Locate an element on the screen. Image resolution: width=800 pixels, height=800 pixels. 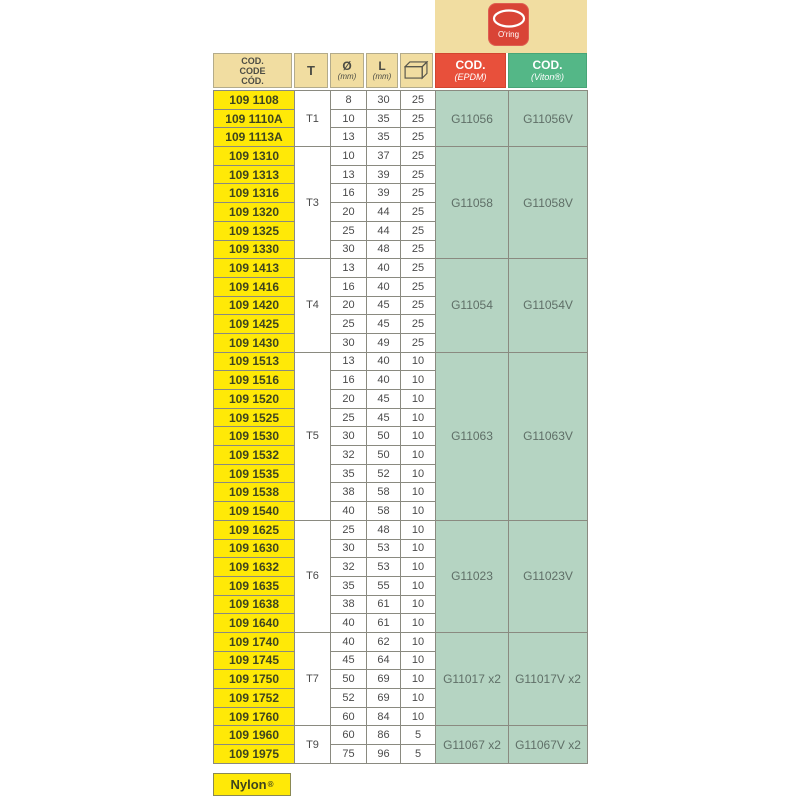
code-cell: 109 1625 is located at coordinates (254, 529).